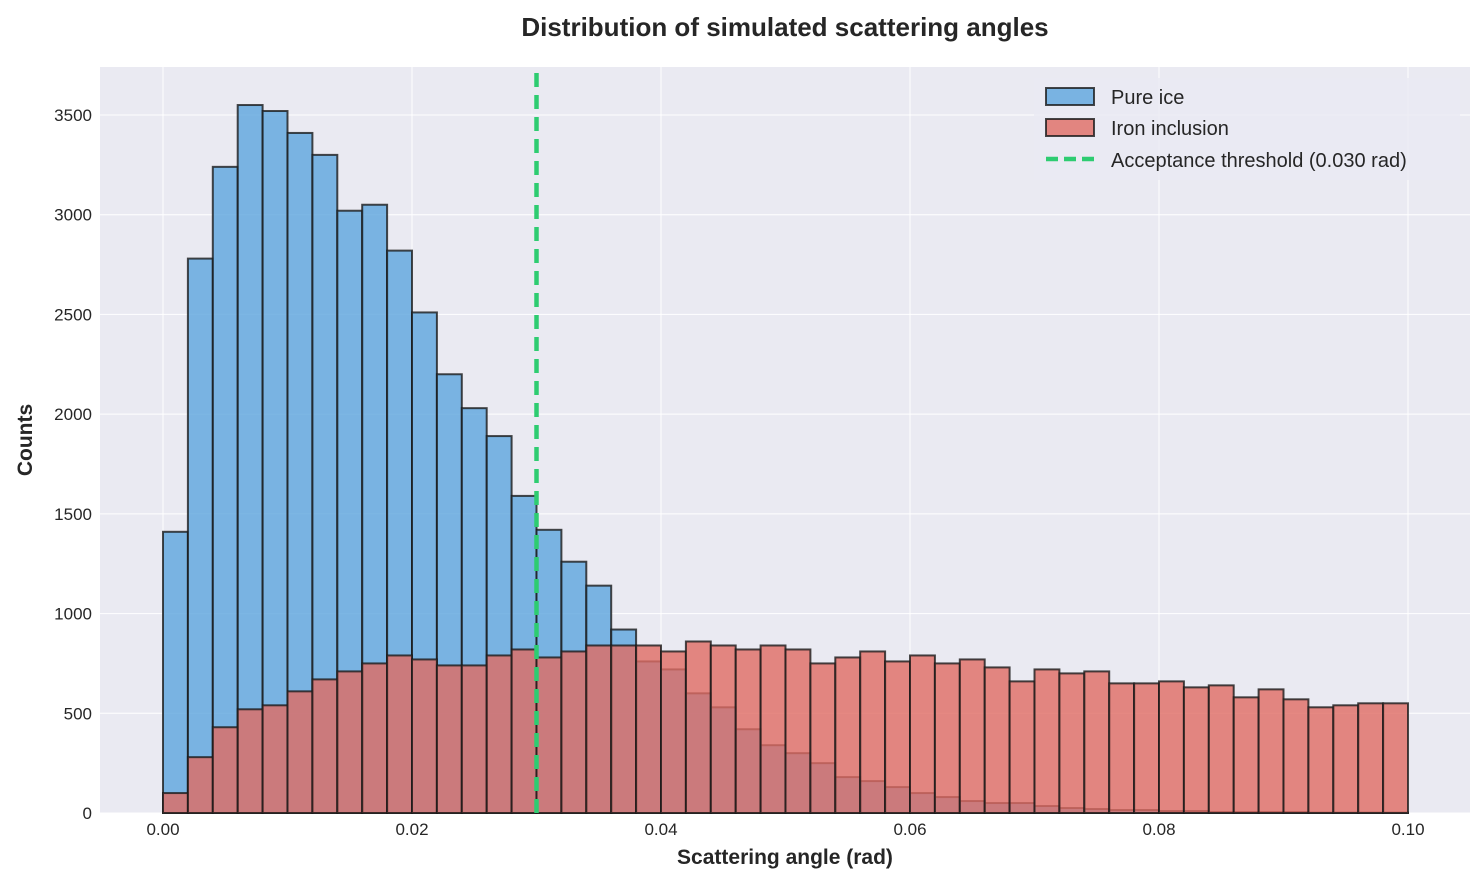 The width and height of the screenshot is (1484, 884). I want to click on y-tick-label: 2000, so click(73, 414).